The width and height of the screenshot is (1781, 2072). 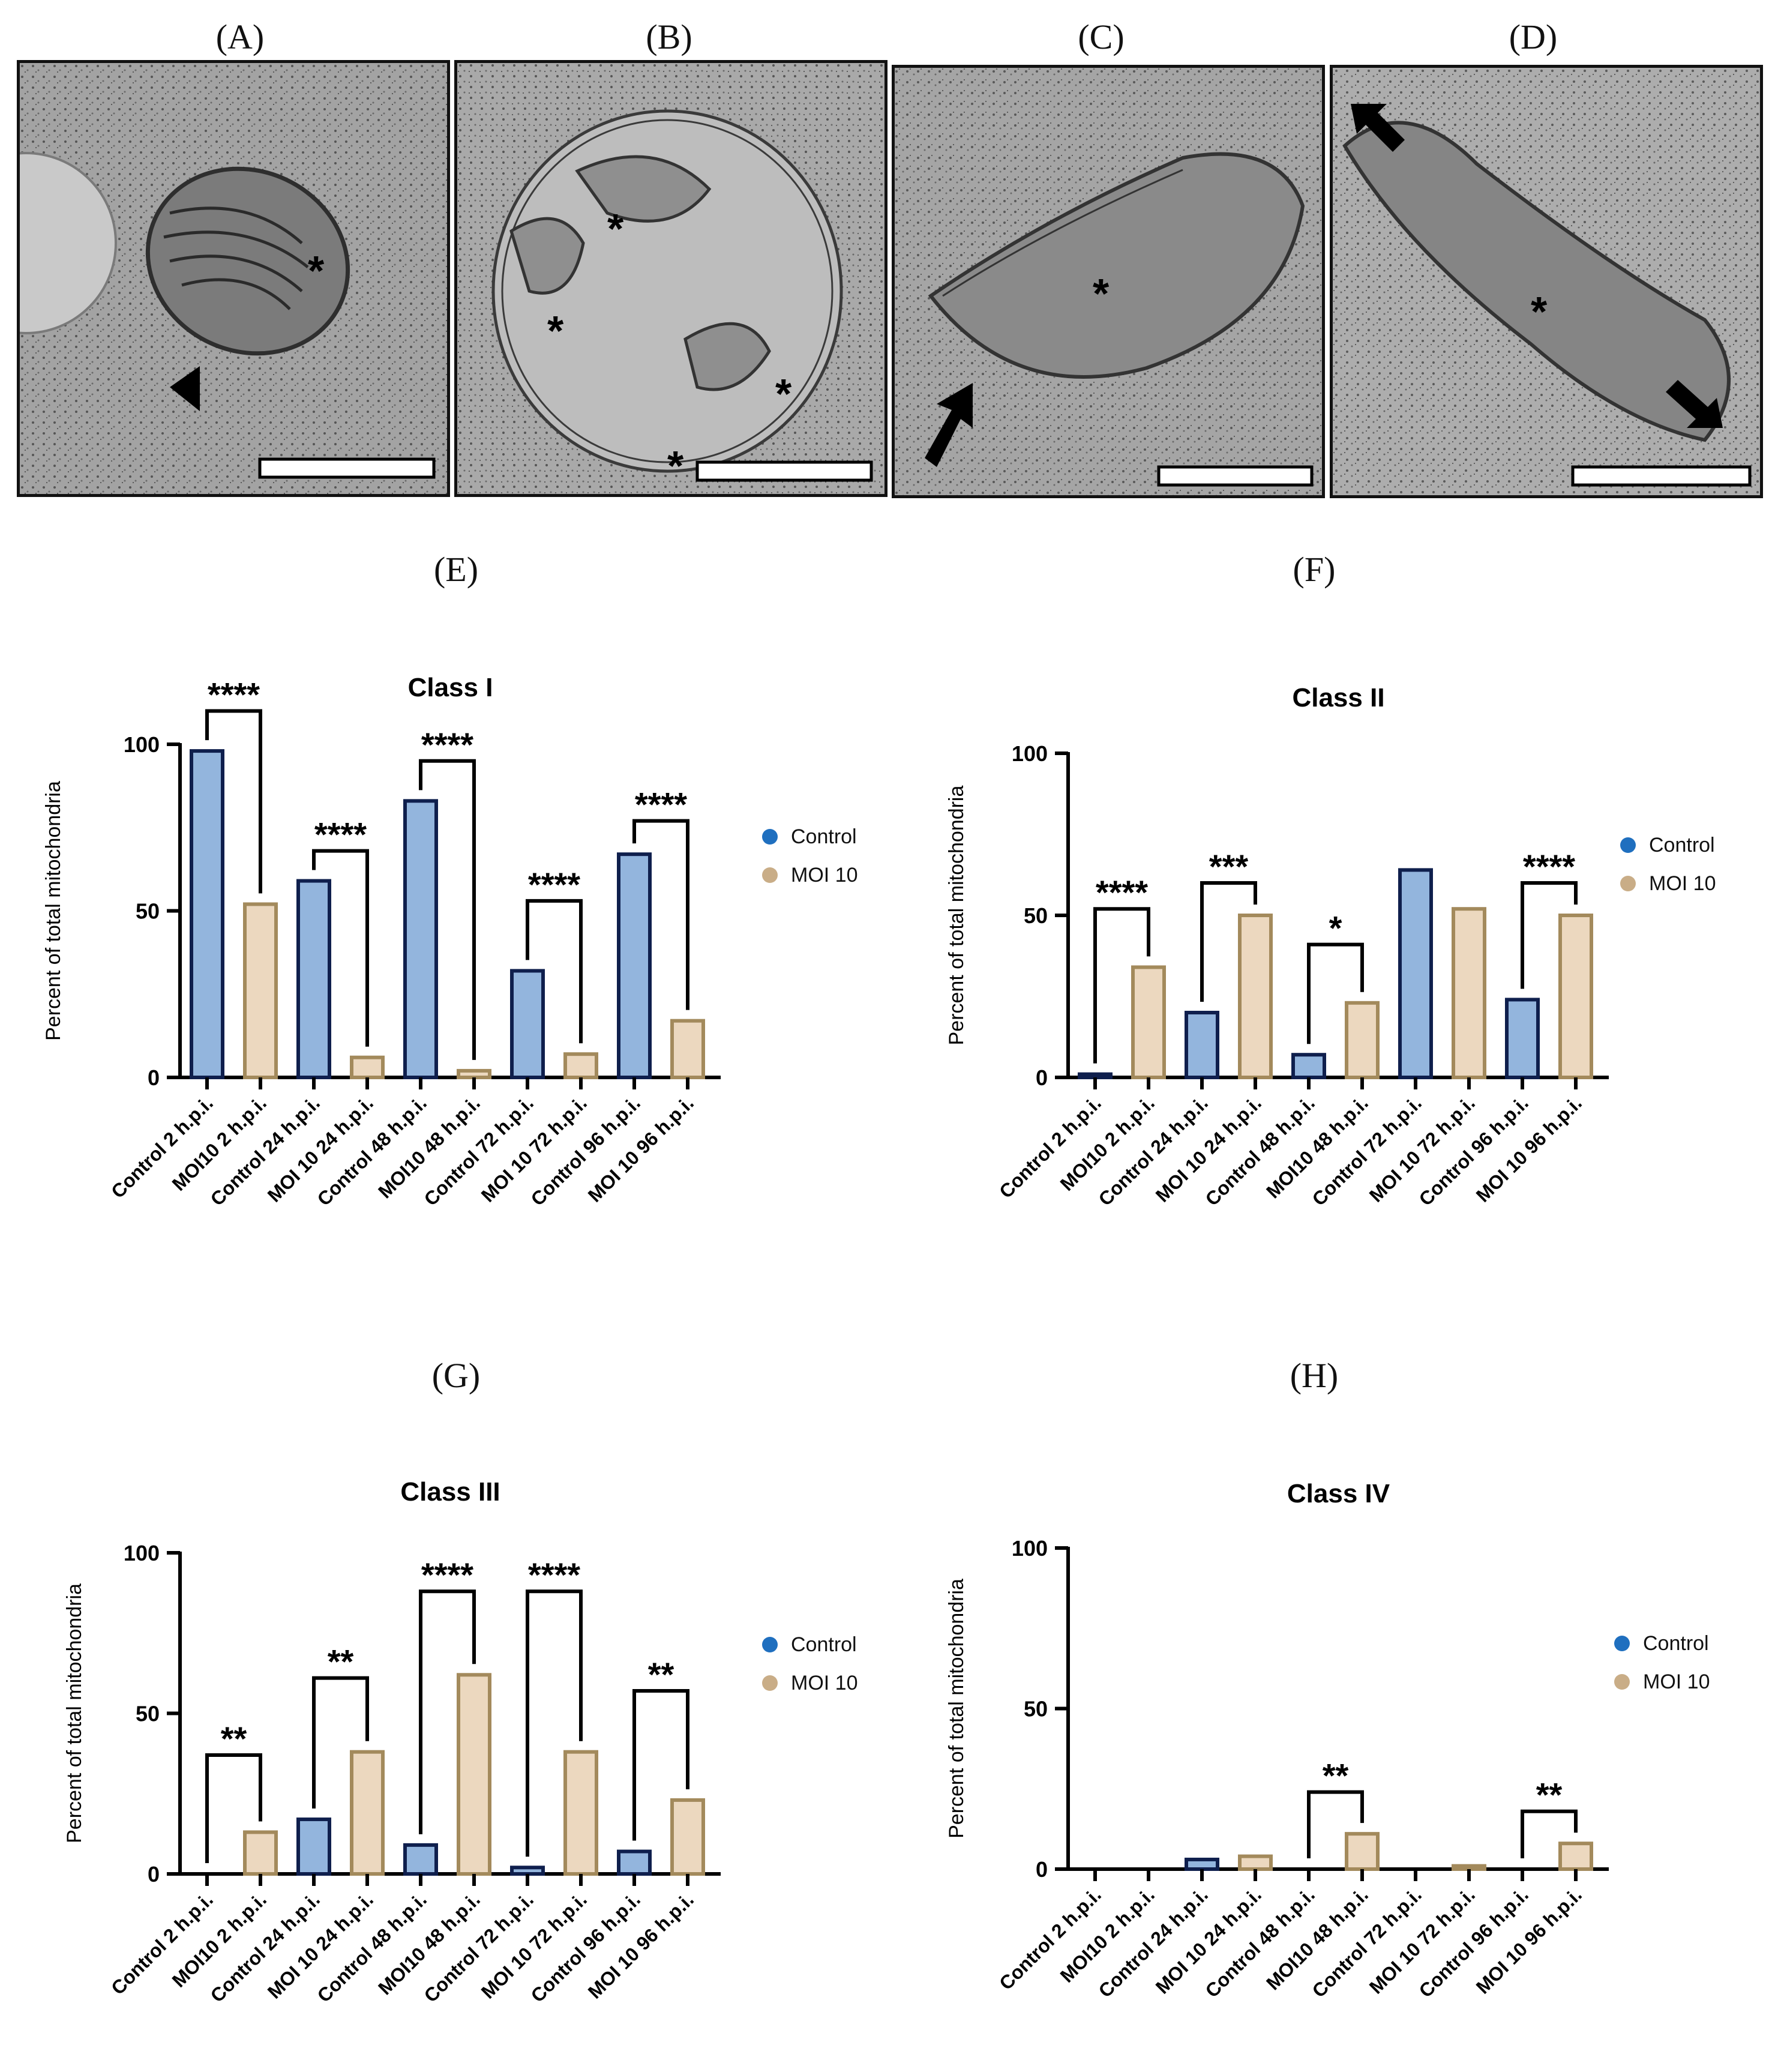 I want to click on panel-label-c: (C), so click(x=1101, y=36).